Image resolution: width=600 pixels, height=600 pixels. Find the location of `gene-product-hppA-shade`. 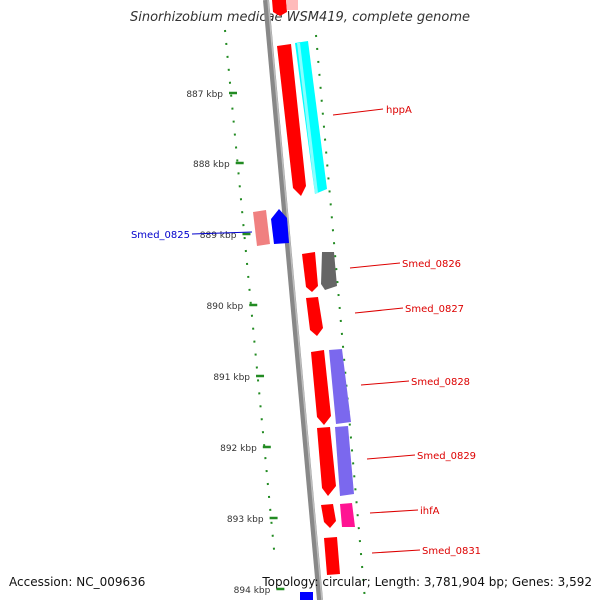

gene-product-hppA-shade is located at coordinates (307, 118).